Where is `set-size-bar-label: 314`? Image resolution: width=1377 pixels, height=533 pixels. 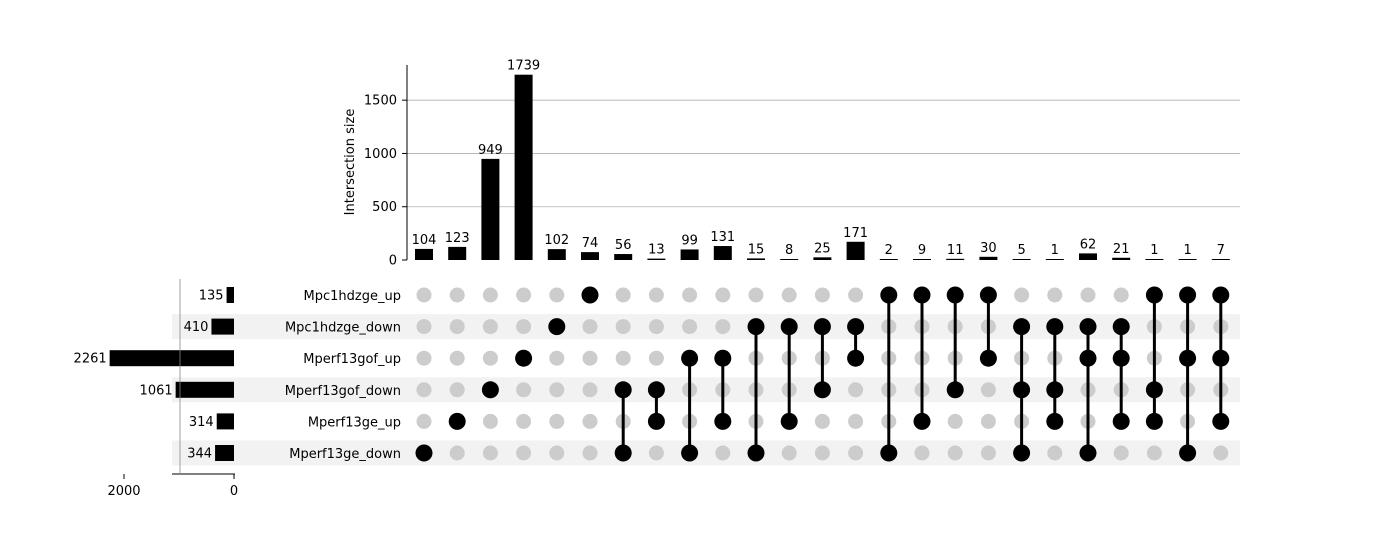 set-size-bar-label: 314 is located at coordinates (201, 422).